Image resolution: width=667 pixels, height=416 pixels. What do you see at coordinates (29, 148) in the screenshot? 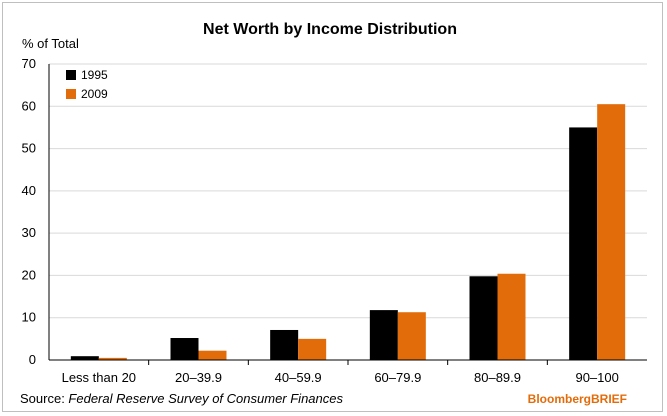
I see `y-tick-label: 50` at bounding box center [29, 148].